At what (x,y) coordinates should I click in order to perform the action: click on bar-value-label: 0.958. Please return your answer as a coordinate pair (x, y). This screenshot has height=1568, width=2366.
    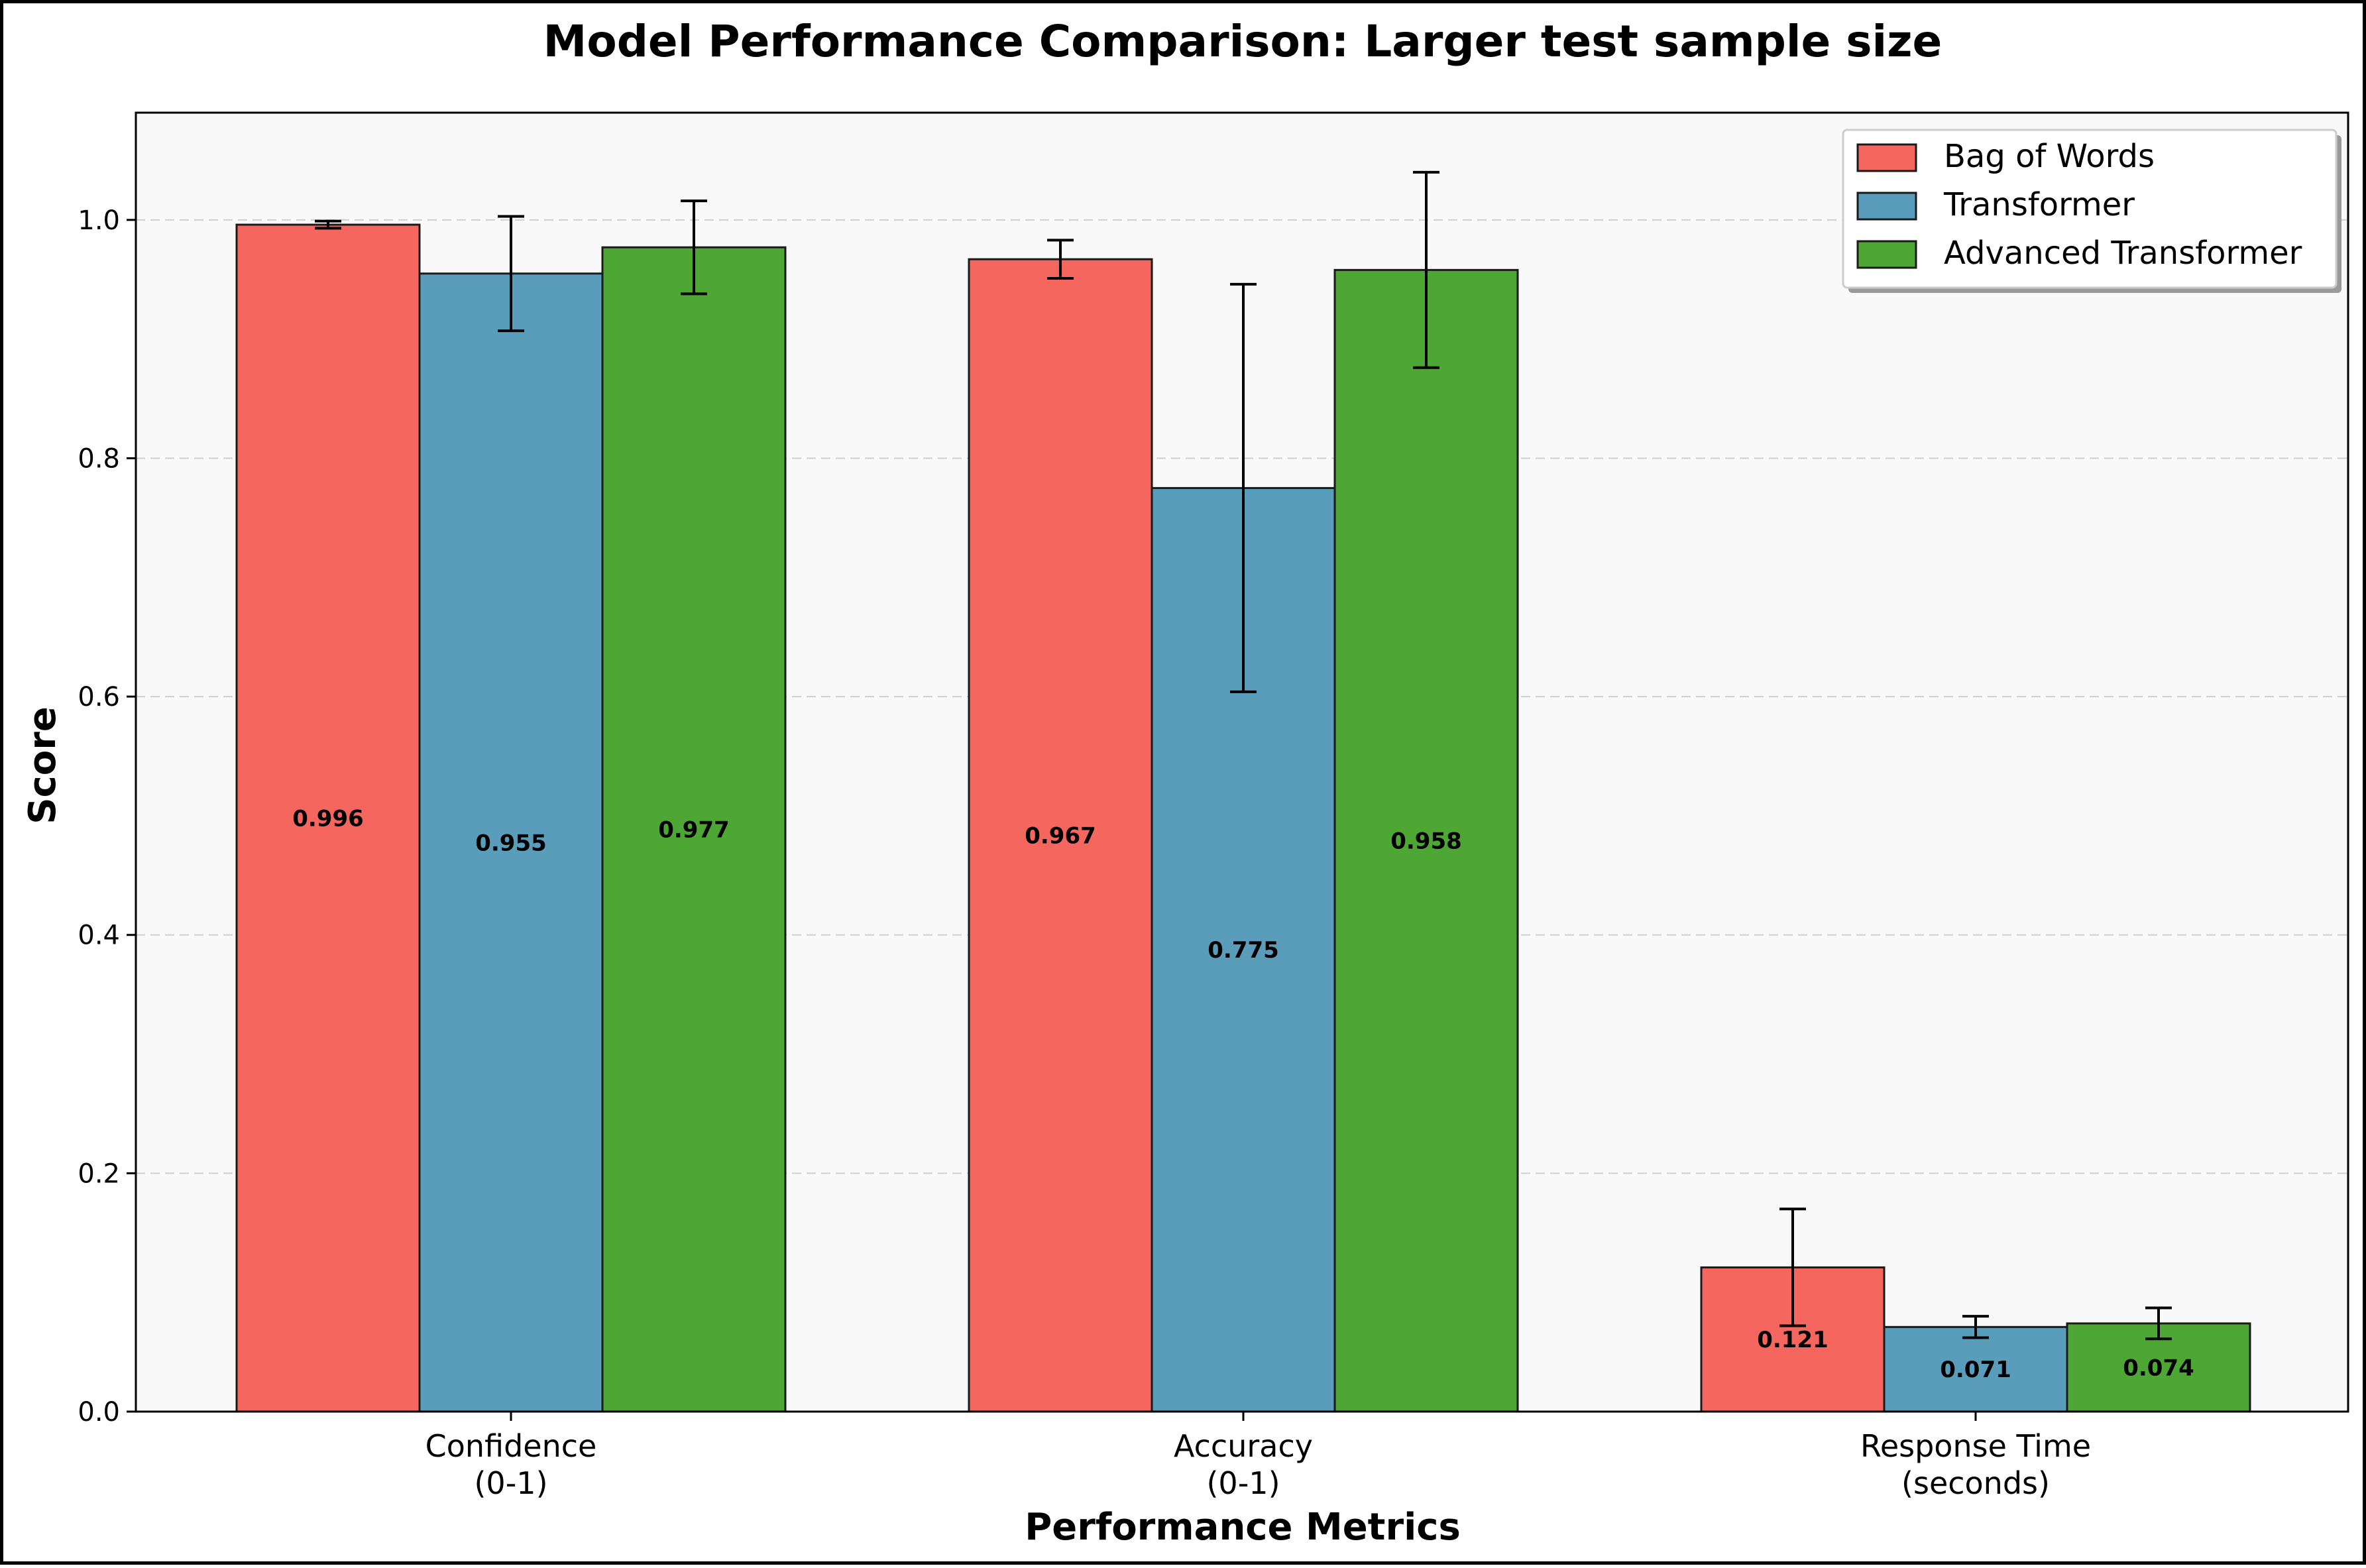
    Looking at the image, I should click on (1426, 842).